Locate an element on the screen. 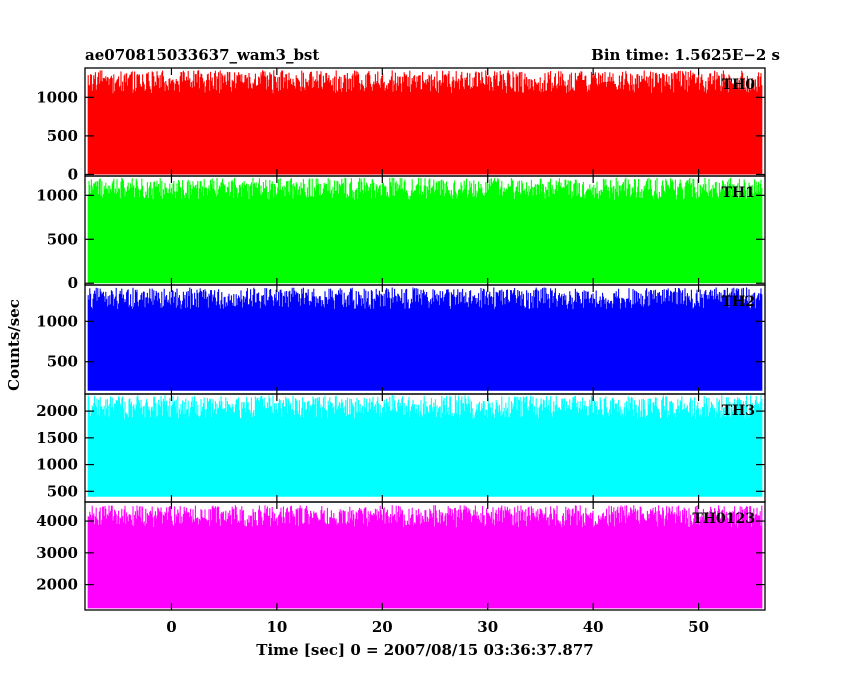  series-th2 is located at coordinates (425, 339).